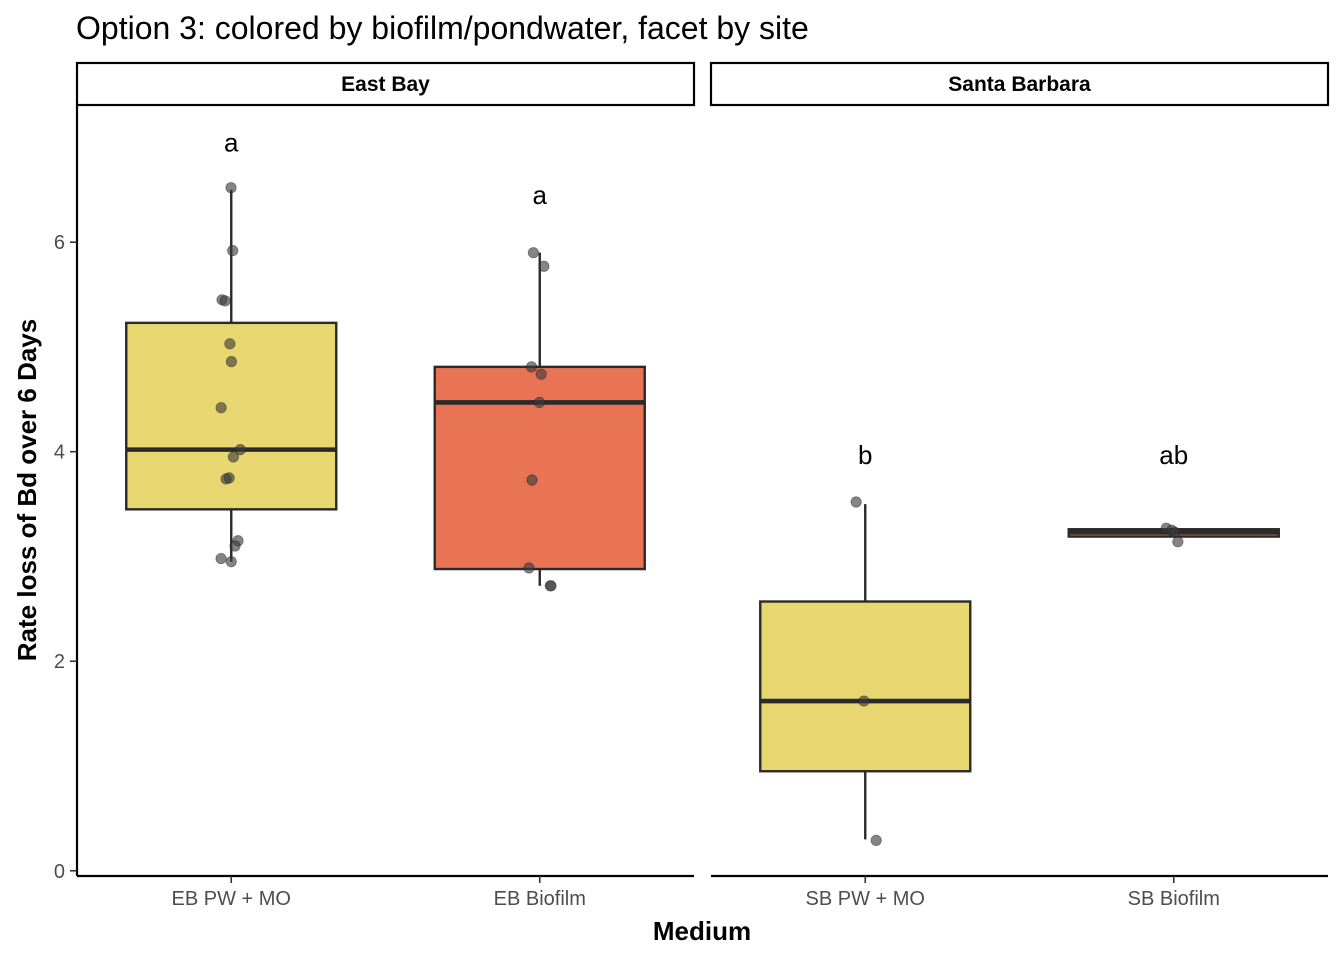 The width and height of the screenshot is (1344, 960). Describe the element at coordinates (1174, 899) in the screenshot. I see `x-tick-label: SB Biofilm` at that location.